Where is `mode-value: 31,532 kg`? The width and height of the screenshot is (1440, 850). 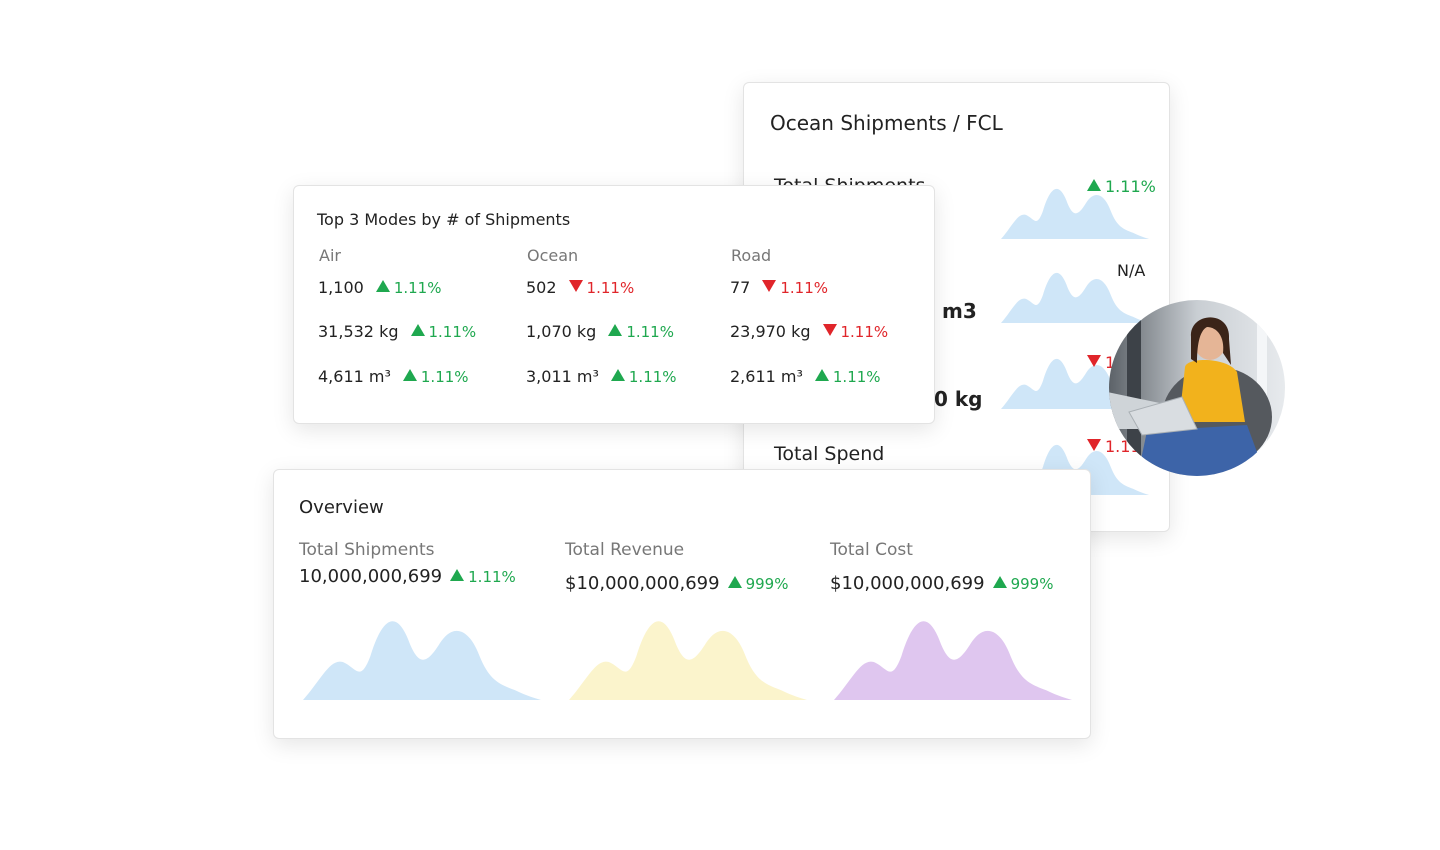
mode-value: 31,532 kg is located at coordinates (358, 331).